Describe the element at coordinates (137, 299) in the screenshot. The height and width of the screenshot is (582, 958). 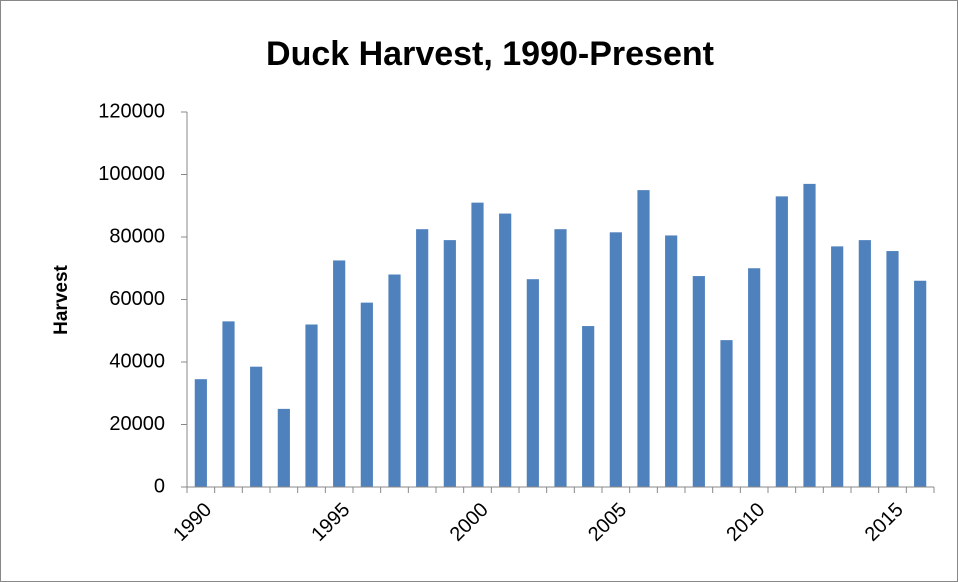
I see `y-tick-label: 60000` at that location.